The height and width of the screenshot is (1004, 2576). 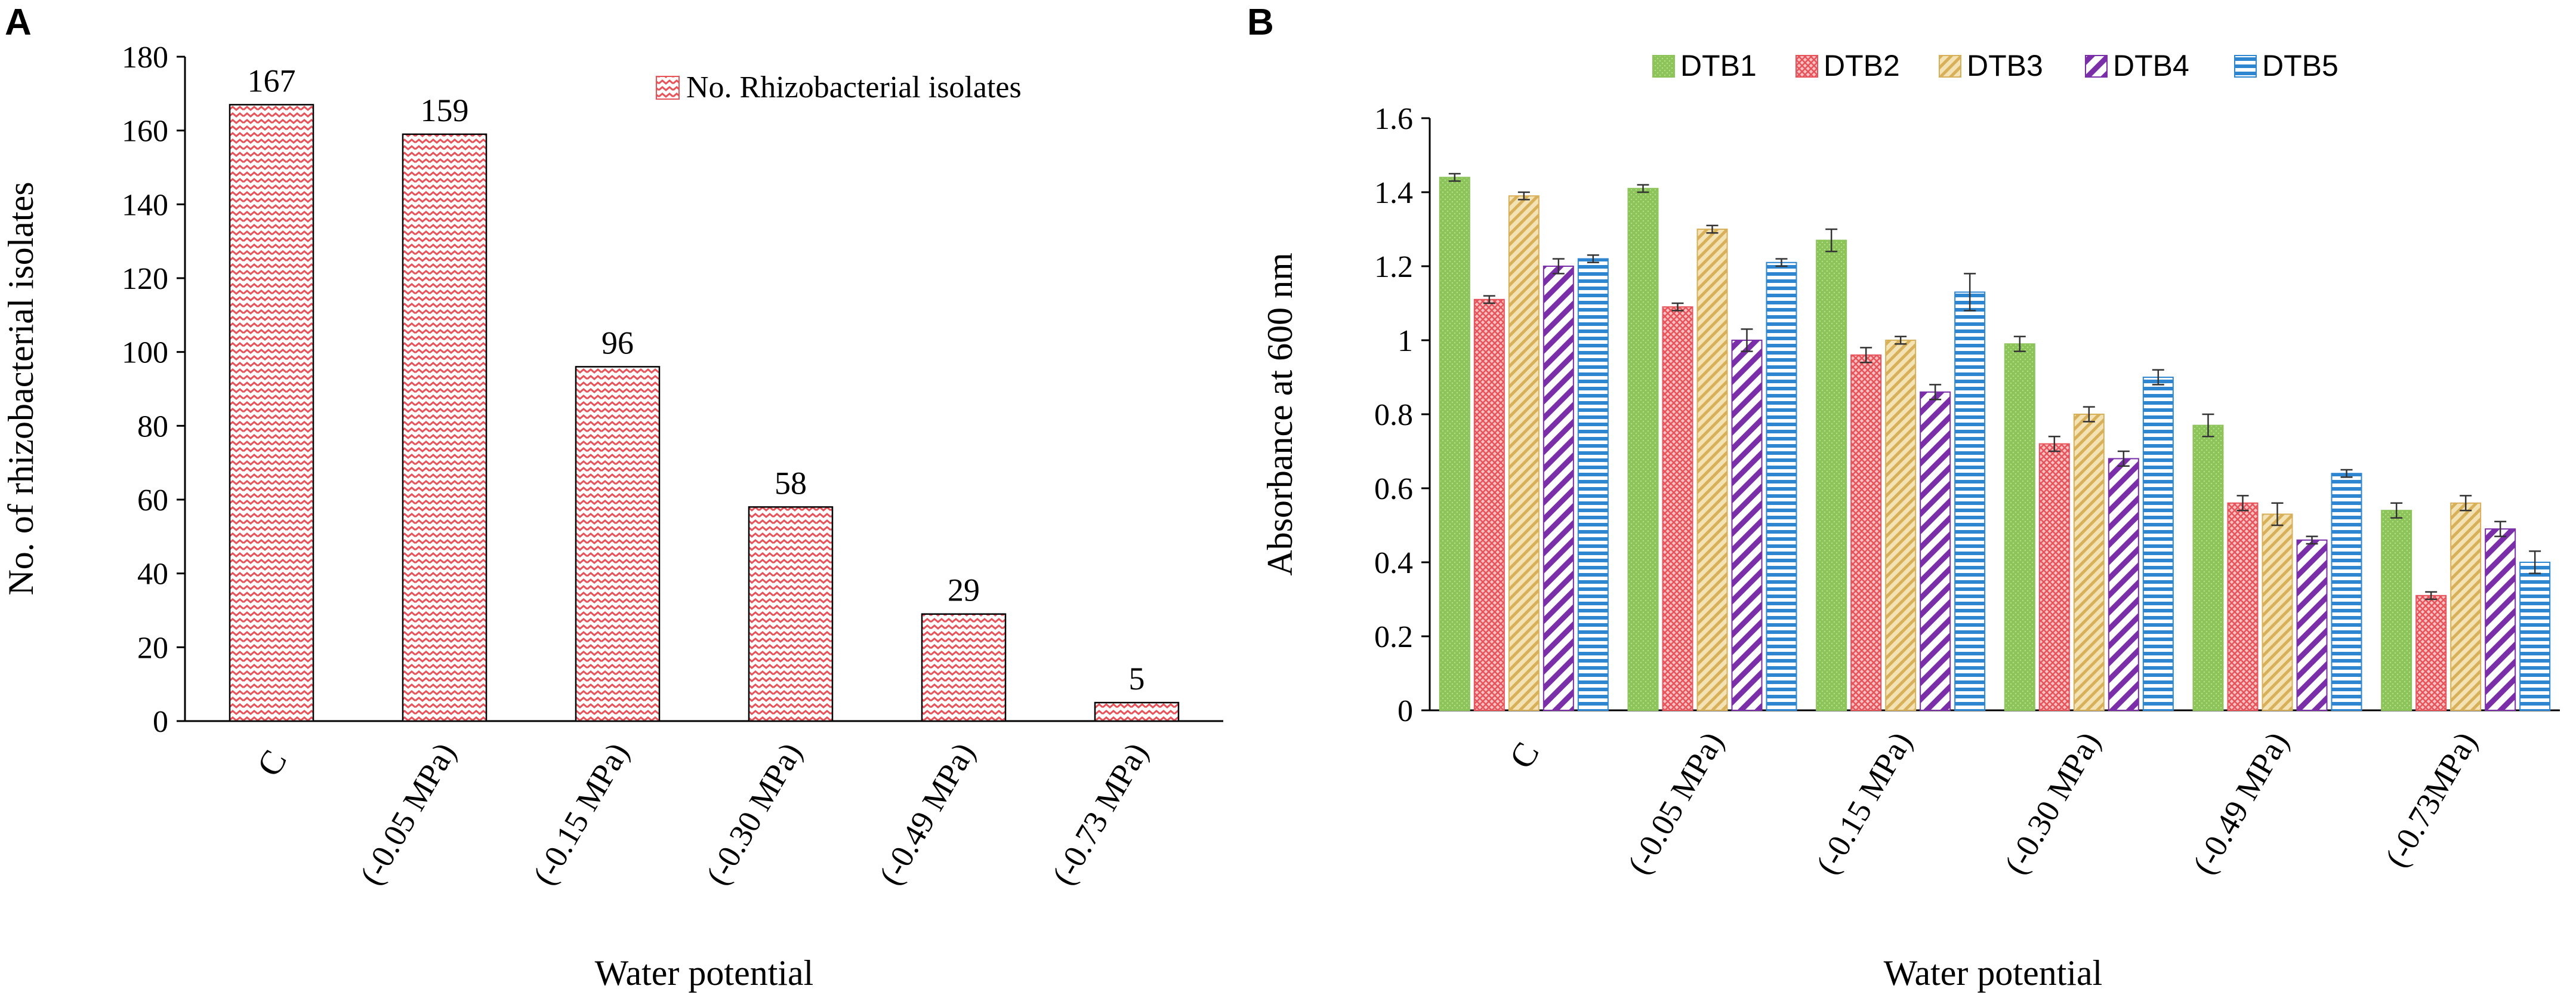 What do you see at coordinates (272, 763) in the screenshot?
I see `chart-a-x-tick-label: C` at bounding box center [272, 763].